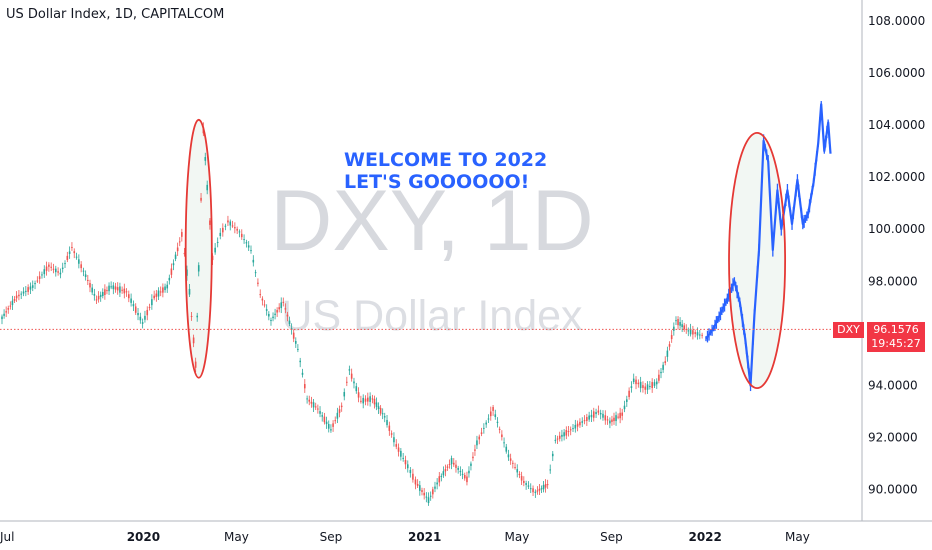 The height and width of the screenshot is (550, 932). Describe the element at coordinates (797, 537) in the screenshot. I see `x-tick-label: May` at that location.